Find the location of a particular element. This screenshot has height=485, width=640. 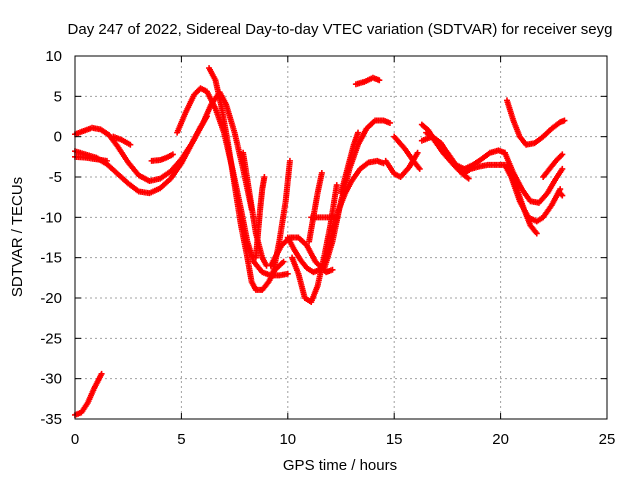

x-tick-label: 25 is located at coordinates (607, 439).